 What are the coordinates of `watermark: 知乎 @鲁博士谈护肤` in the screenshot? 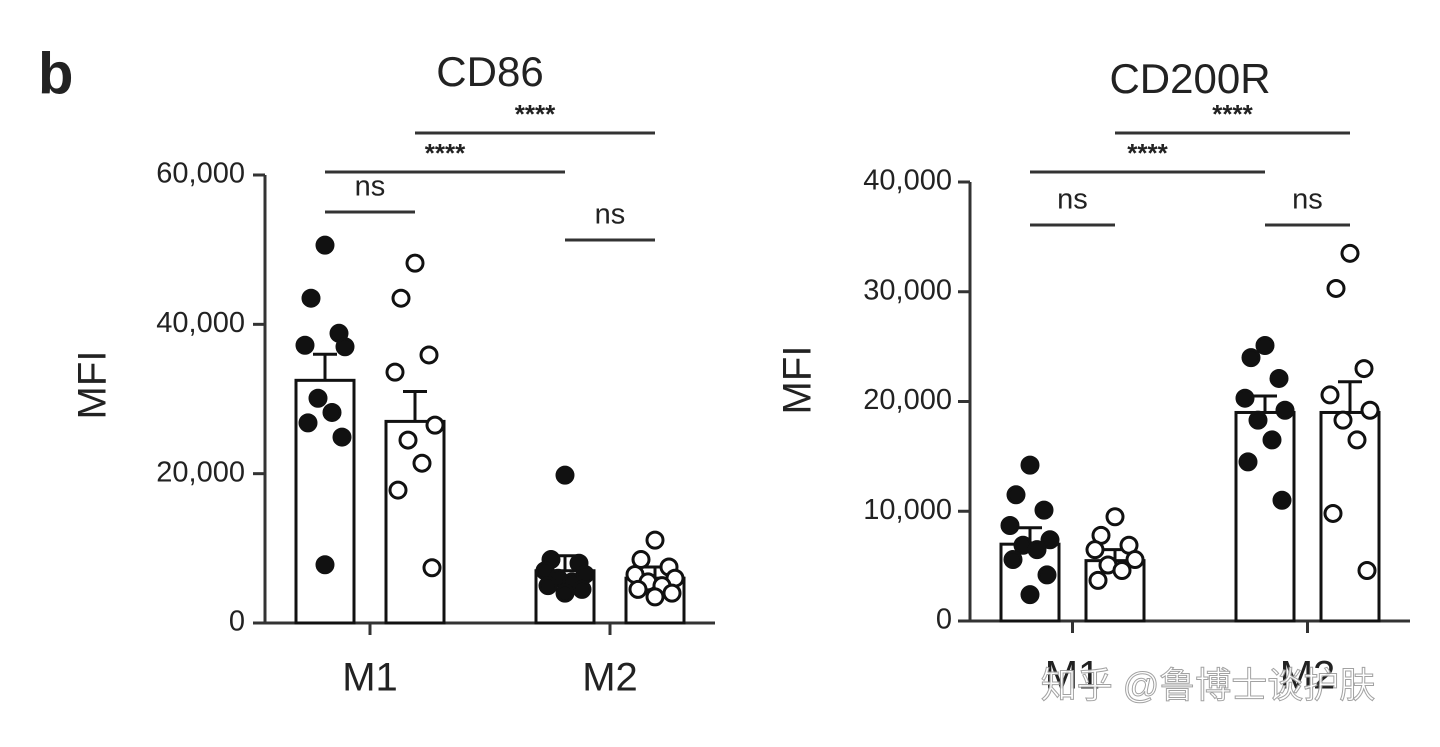 It's located at (1208, 685).